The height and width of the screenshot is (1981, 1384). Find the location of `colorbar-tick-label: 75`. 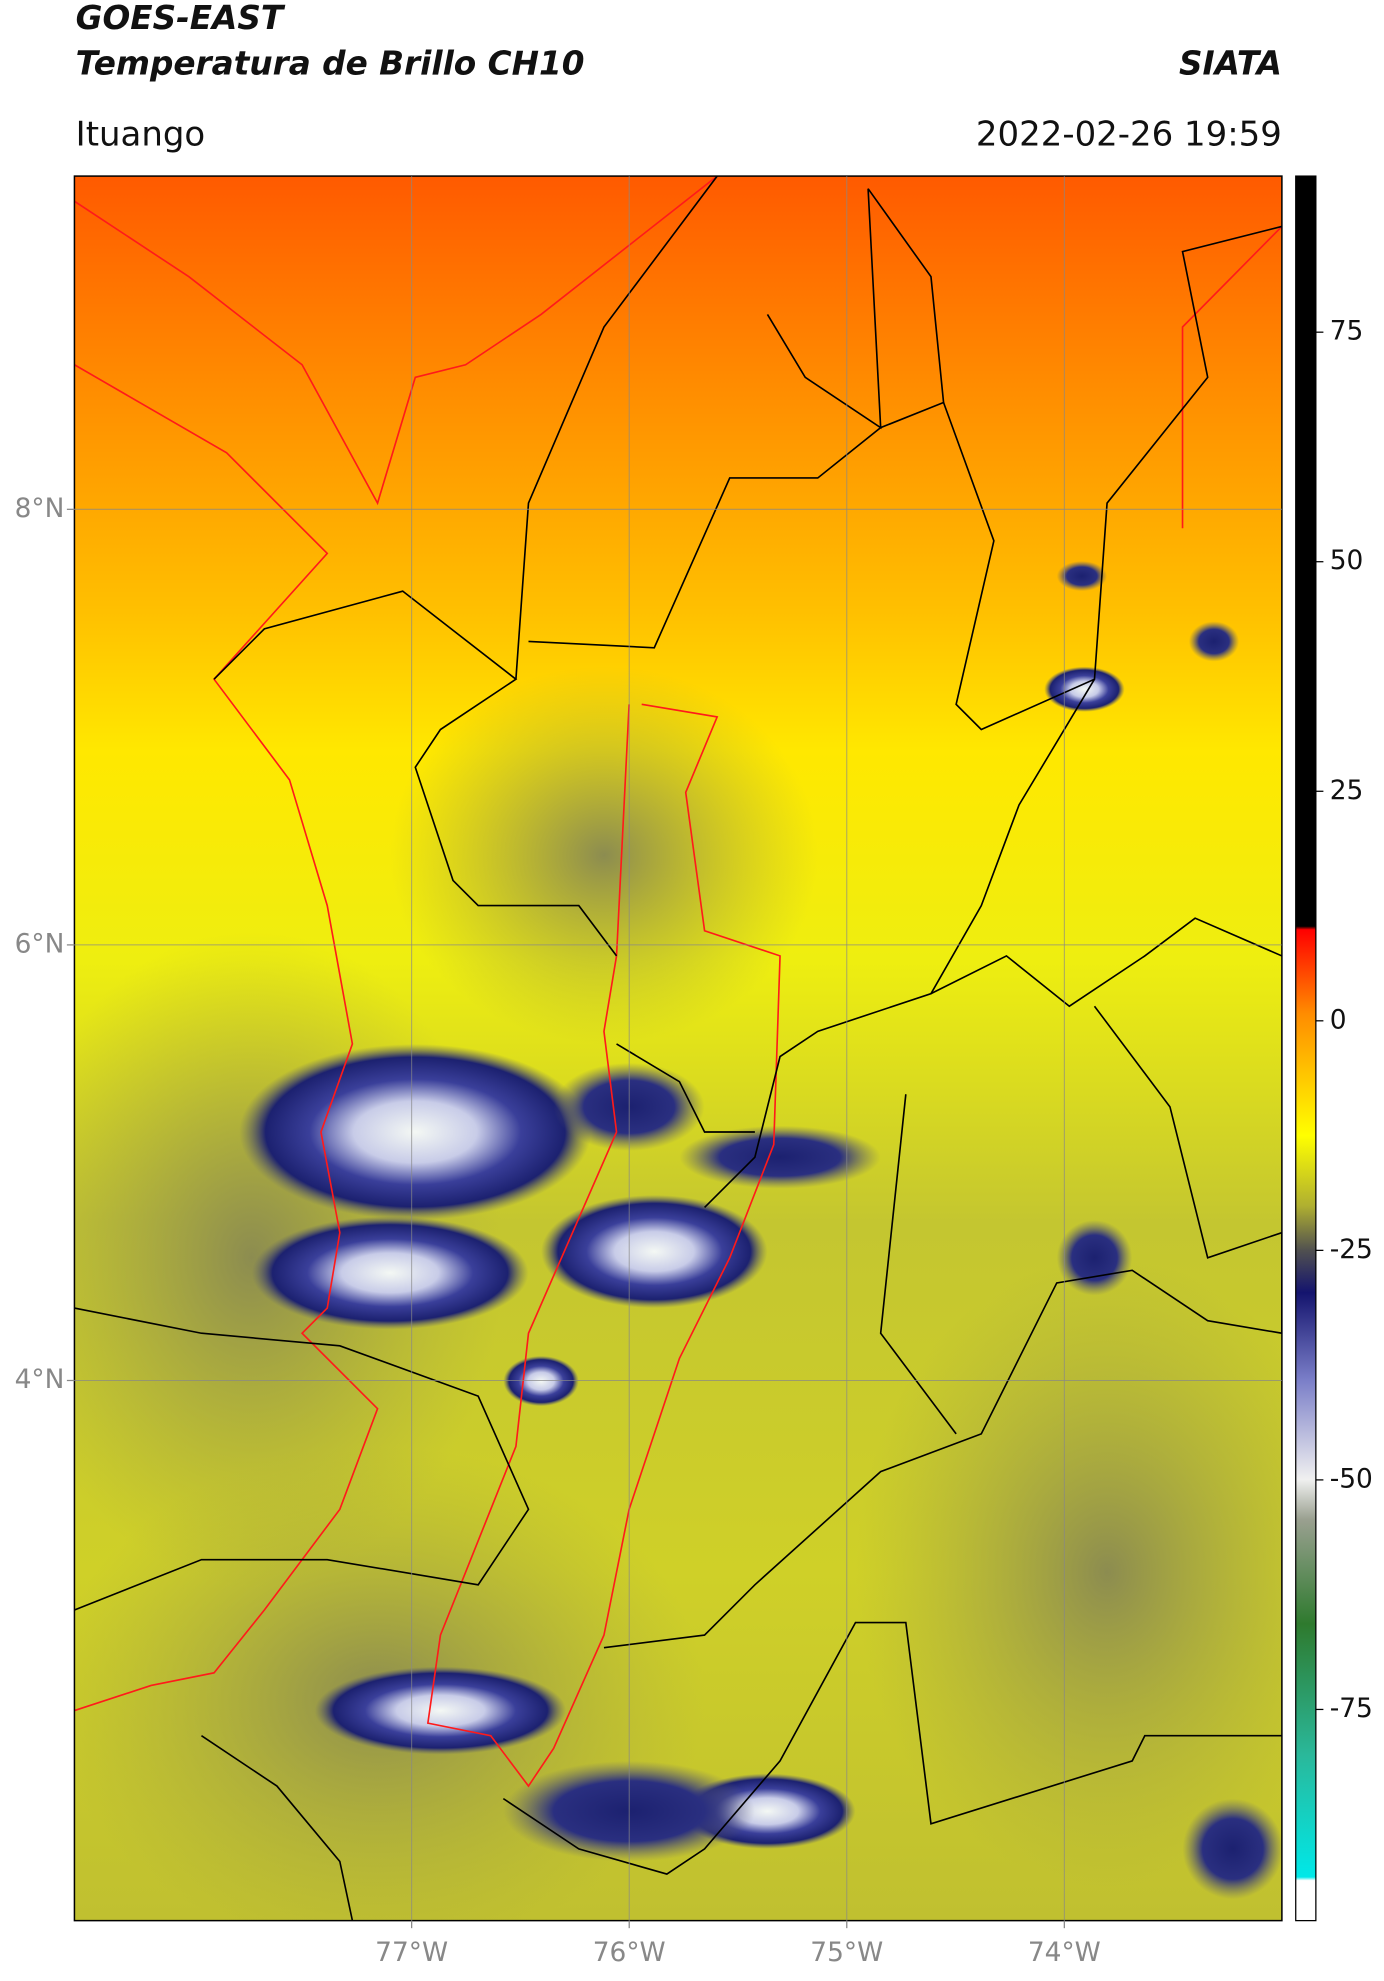

colorbar-tick-label: 75 is located at coordinates (1347, 331).